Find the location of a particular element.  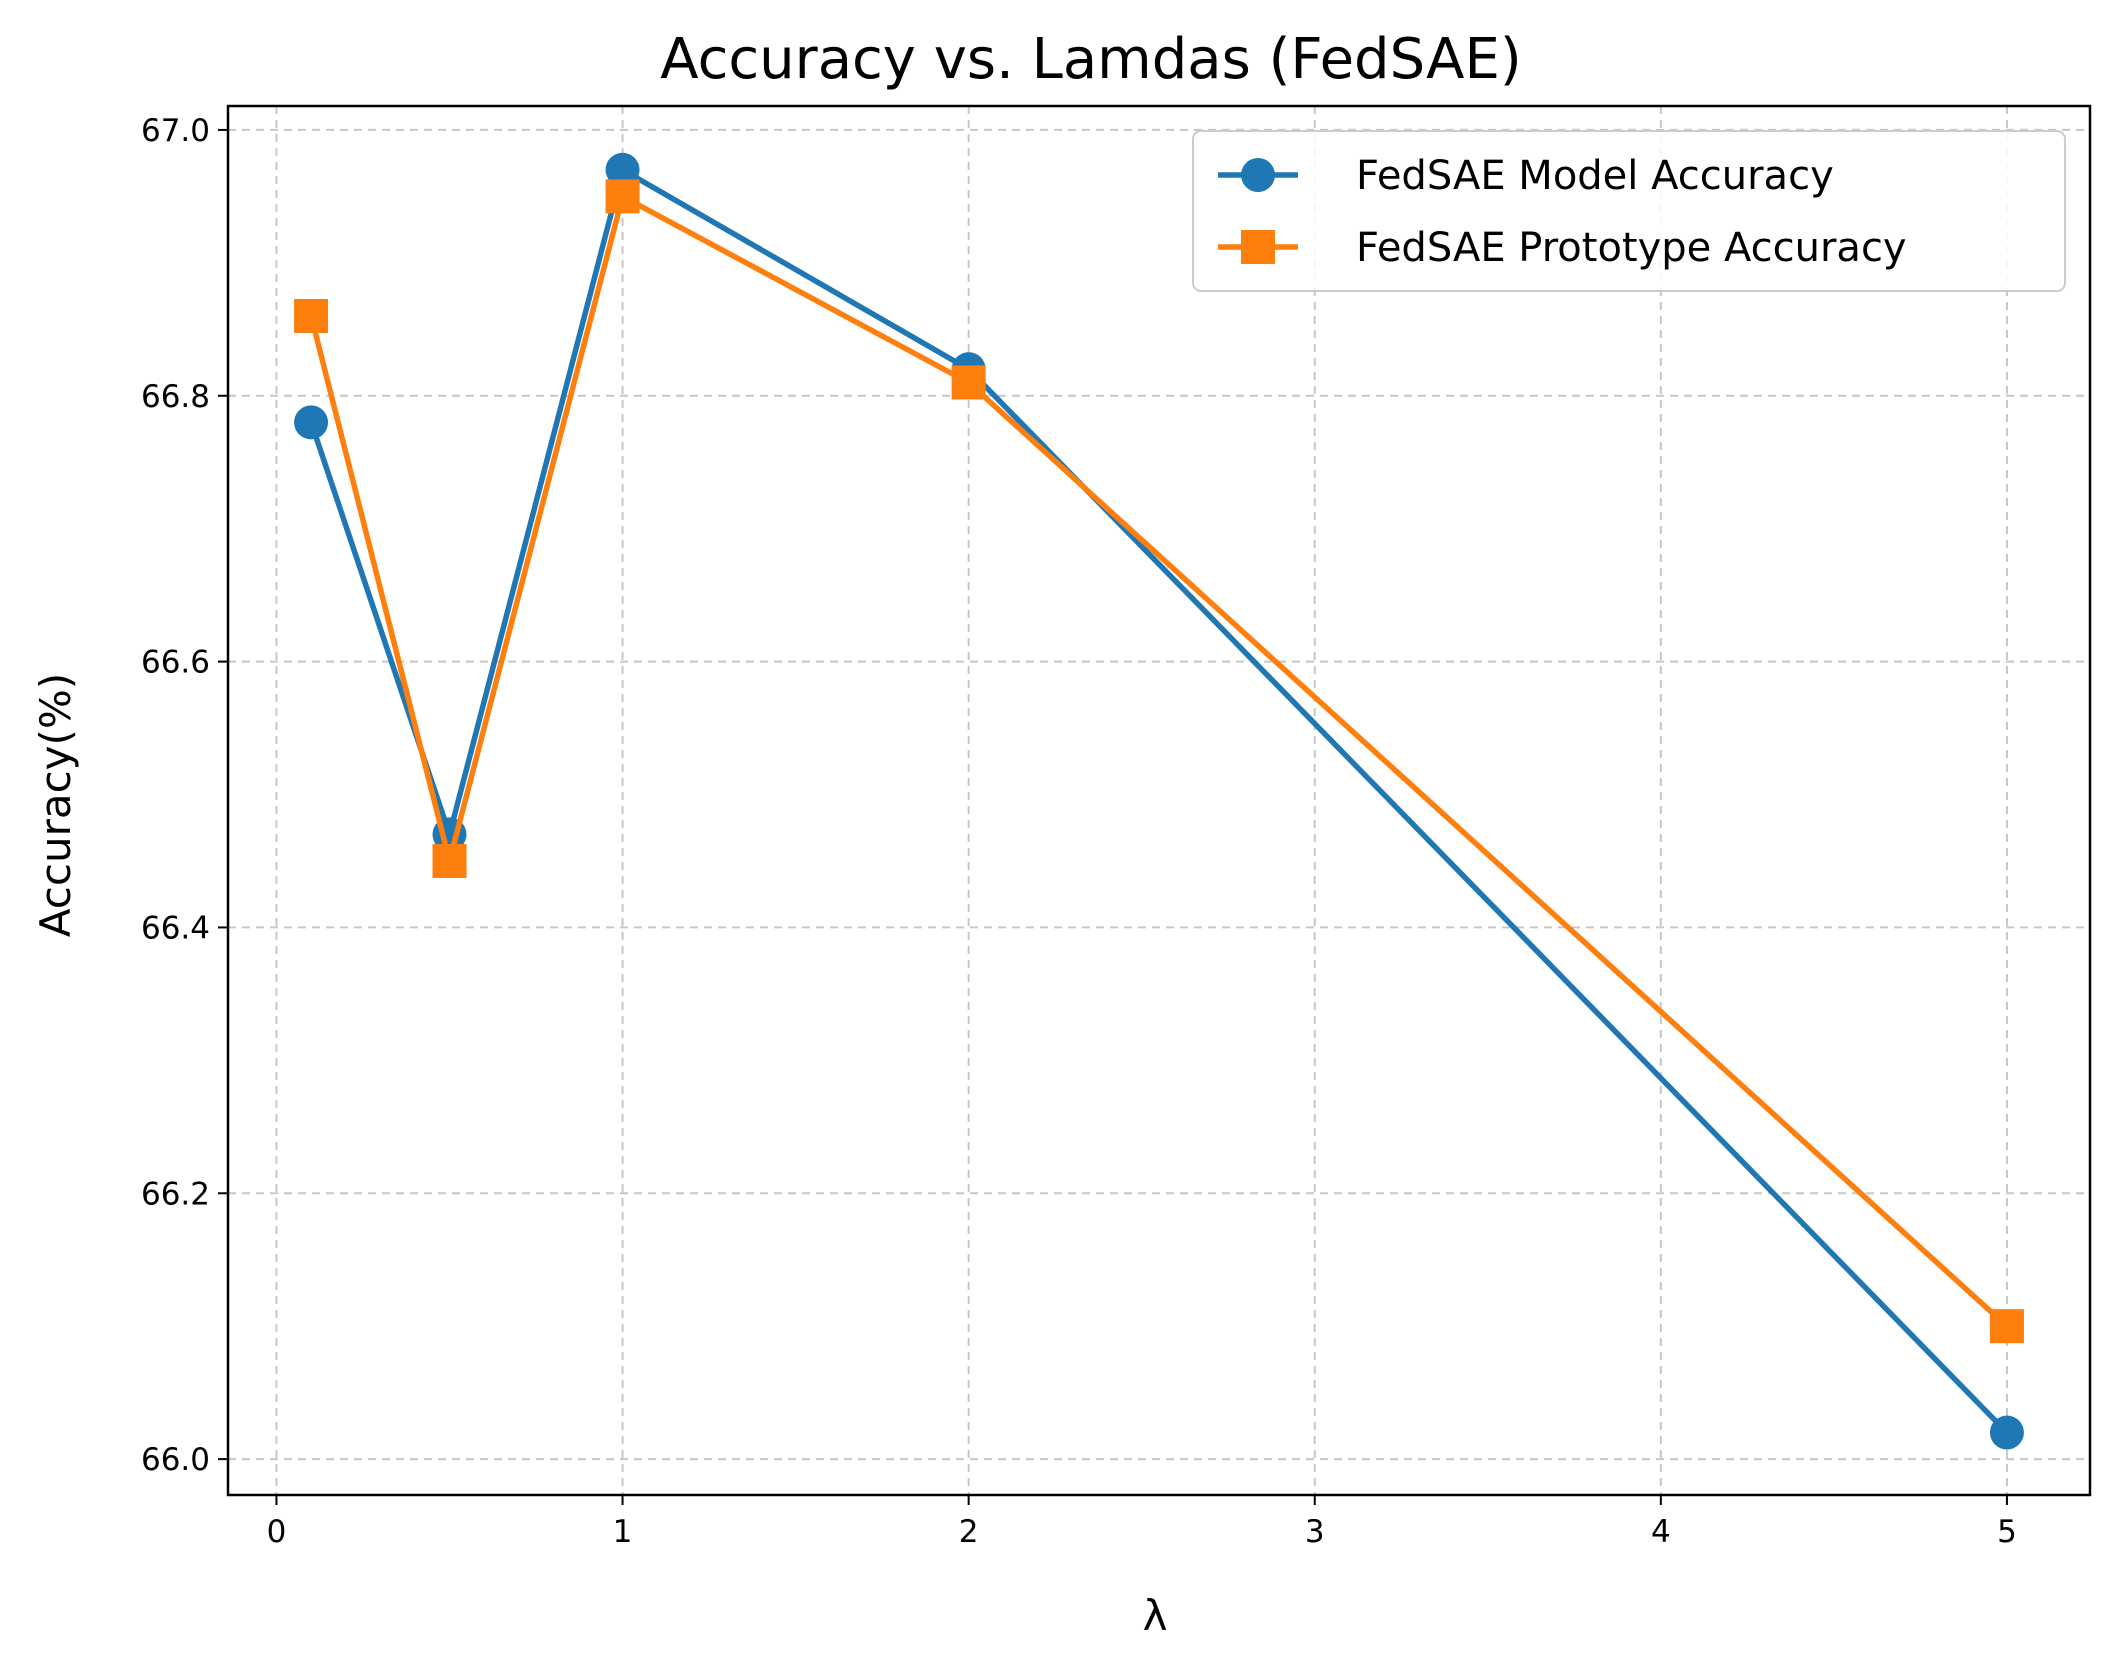

y-tick-label: 66.0 is located at coordinates (175, 1460).